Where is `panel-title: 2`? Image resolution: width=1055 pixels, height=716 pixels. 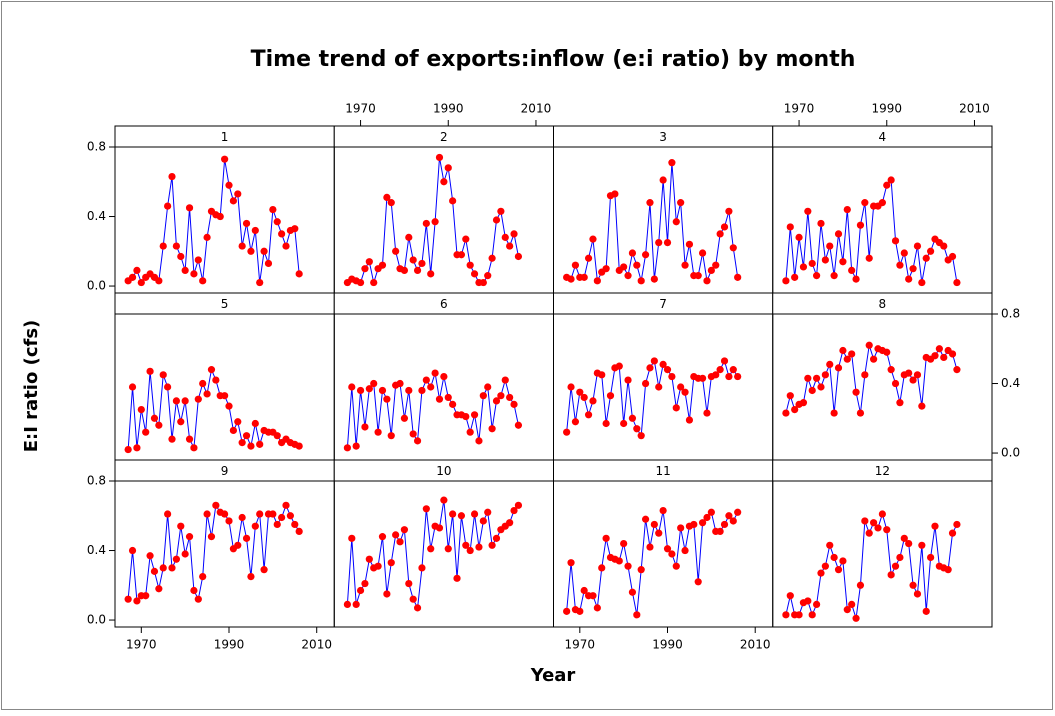 panel-title: 2 is located at coordinates (444, 137).